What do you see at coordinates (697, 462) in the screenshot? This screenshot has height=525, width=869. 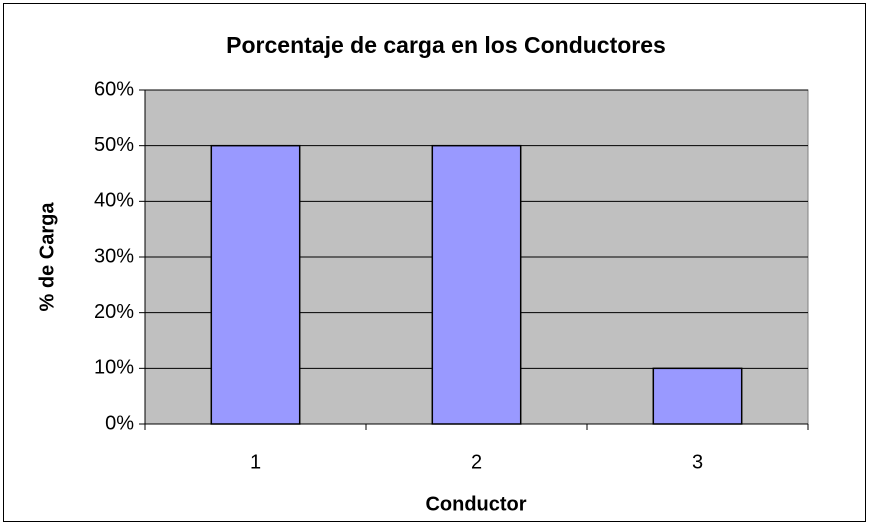 I see `x-tick-label: 3` at bounding box center [697, 462].